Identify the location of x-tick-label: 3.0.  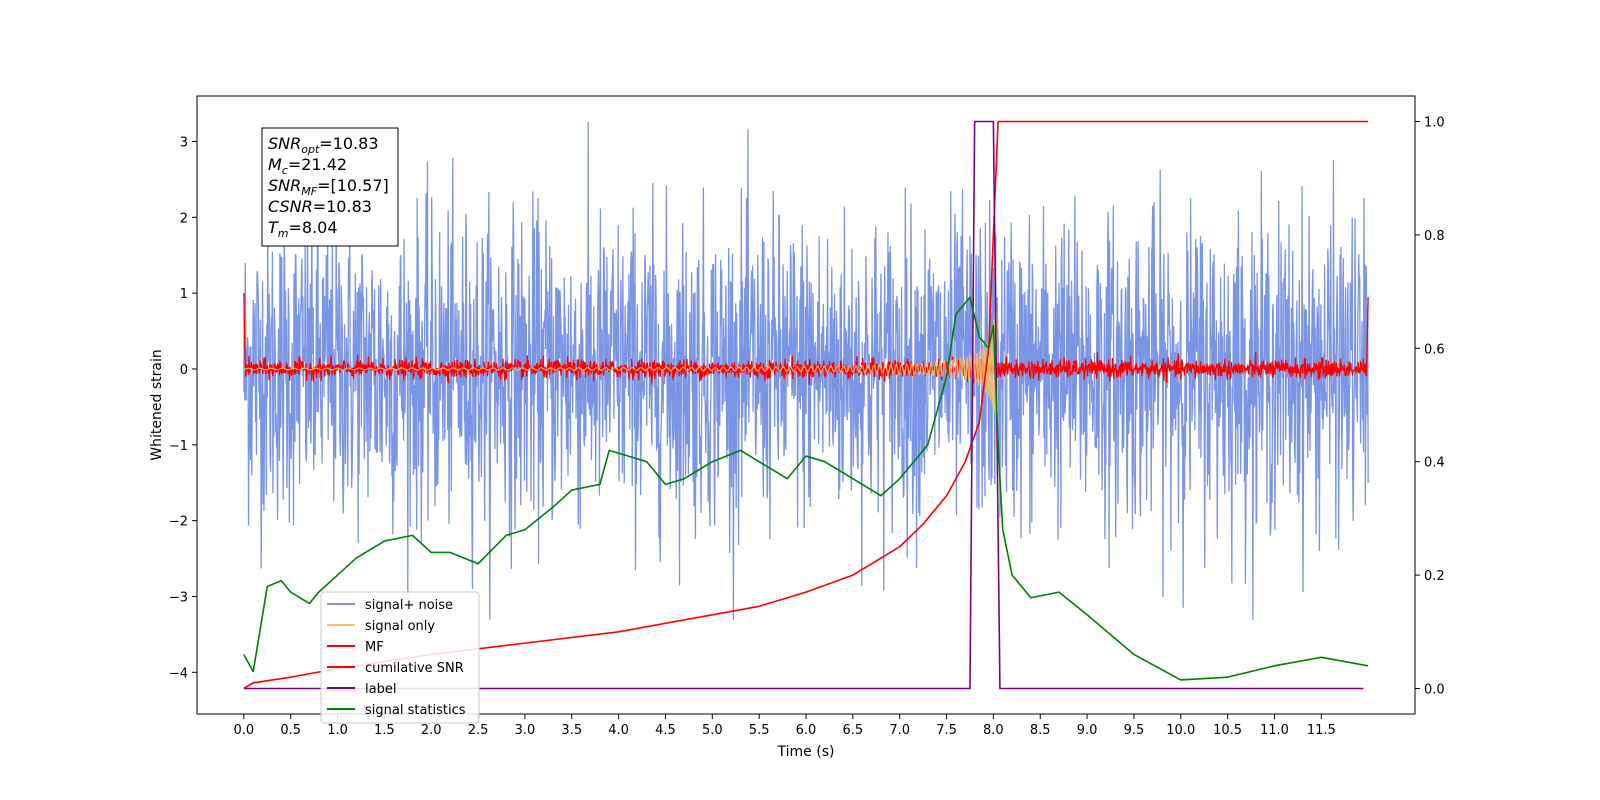
(525, 730).